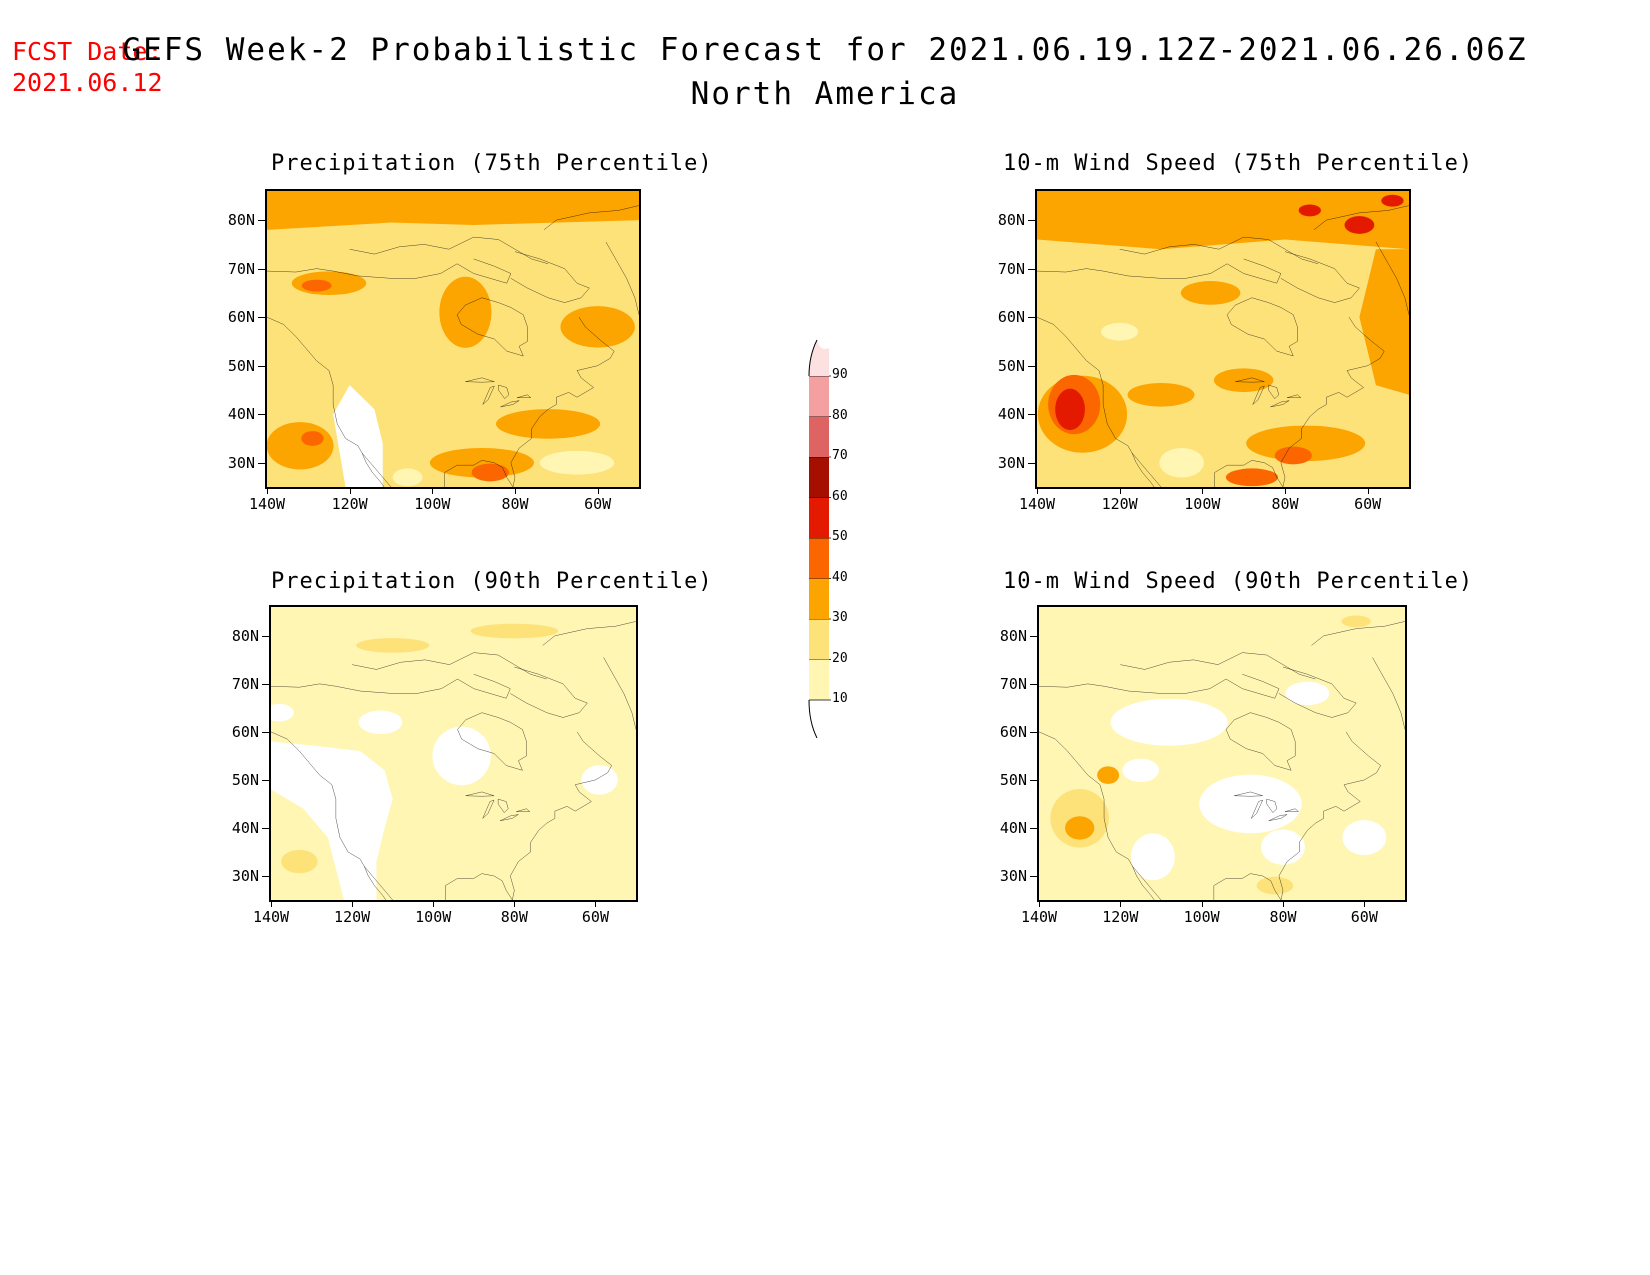 The width and height of the screenshot is (1650, 1275). I want to click on colorbar-label: 50, so click(840, 536).